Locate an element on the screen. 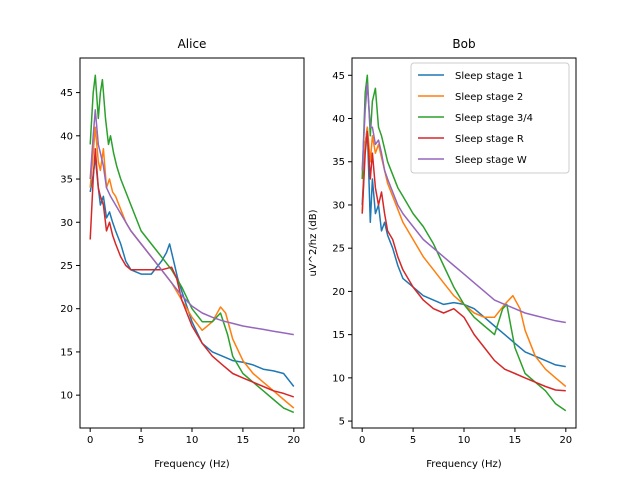 The height and width of the screenshot is (480, 640). bob-legend-label-4: Sleep stage R is located at coordinates (489, 139).